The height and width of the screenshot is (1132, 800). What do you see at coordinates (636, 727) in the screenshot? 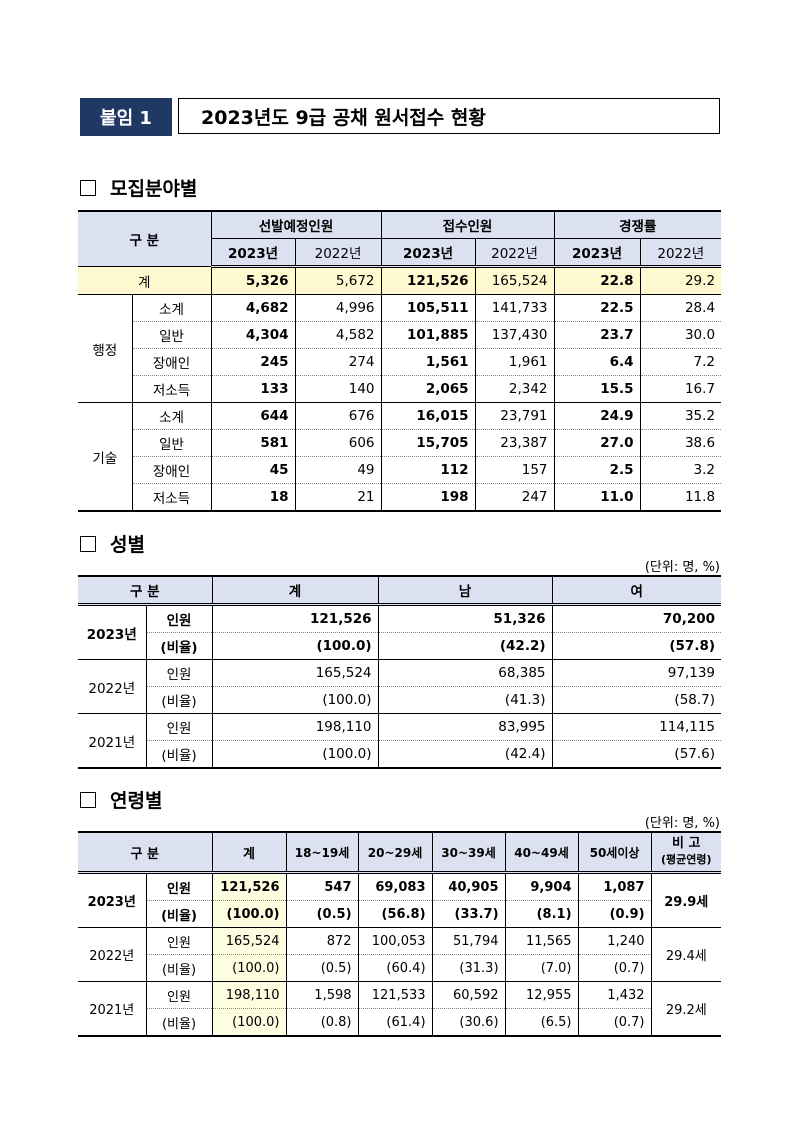
I see `table-cell: 114,115` at bounding box center [636, 727].